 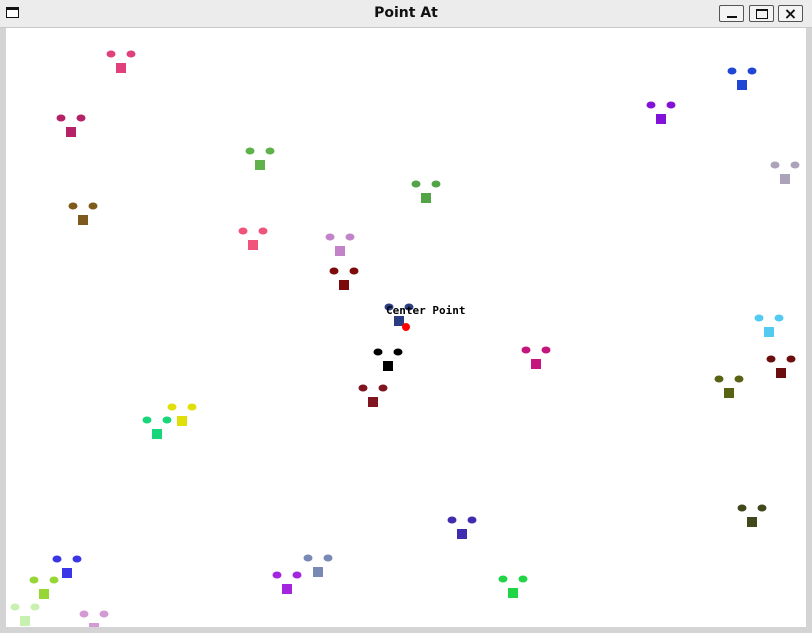 What do you see at coordinates (732, 17) in the screenshot?
I see `minimize-icon` at bounding box center [732, 17].